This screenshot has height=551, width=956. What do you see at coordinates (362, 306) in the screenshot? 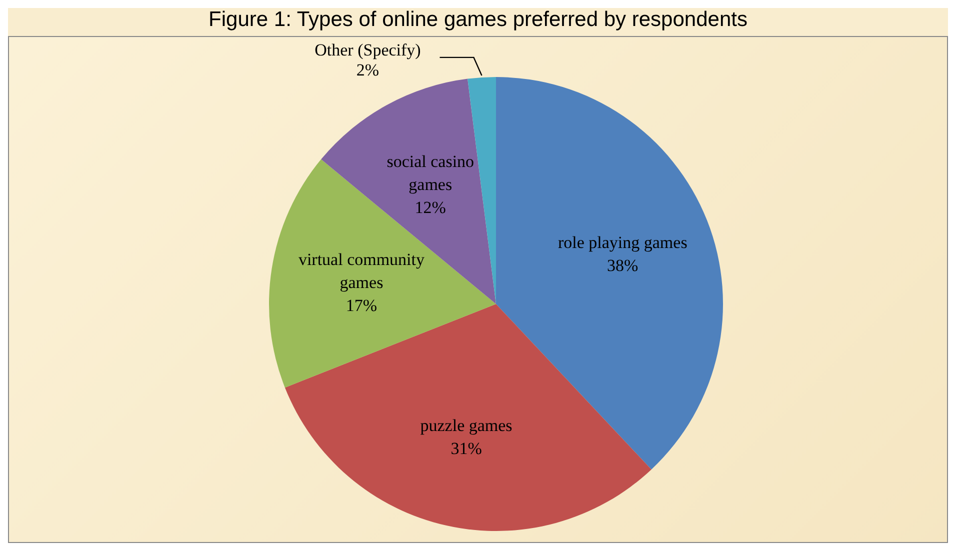
I see `data-label: 17%` at bounding box center [362, 306].